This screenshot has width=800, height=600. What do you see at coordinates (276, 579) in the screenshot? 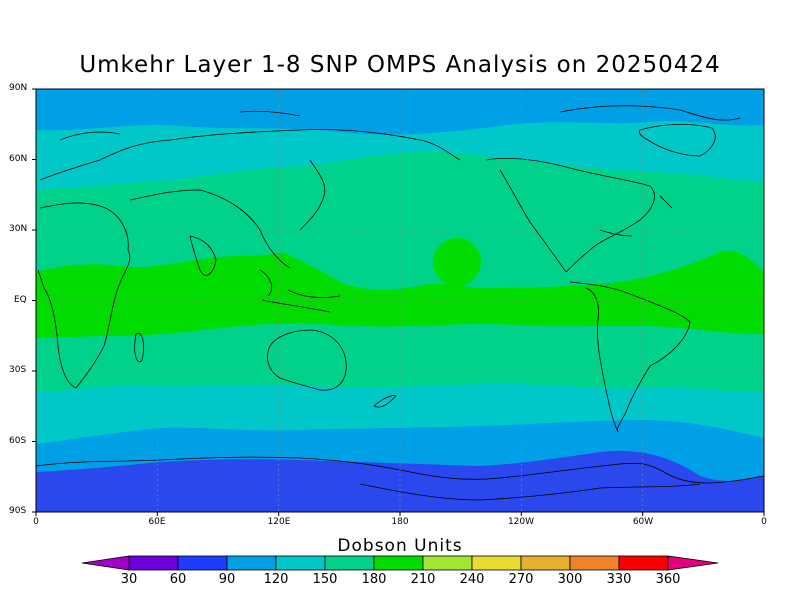
I see `colorbar-level-label: 120` at bounding box center [276, 579].